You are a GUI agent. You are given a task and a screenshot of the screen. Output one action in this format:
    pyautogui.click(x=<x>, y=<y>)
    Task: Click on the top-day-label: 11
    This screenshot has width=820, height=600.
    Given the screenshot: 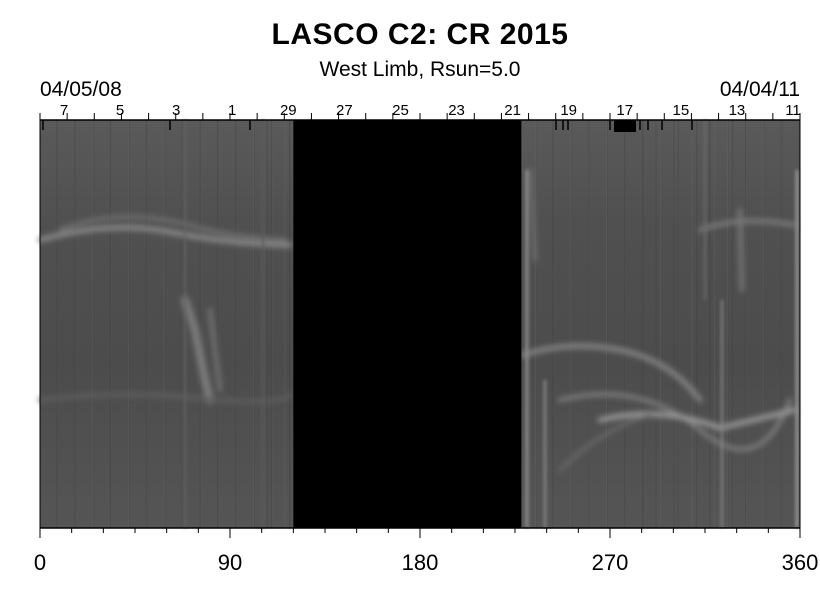 What is the action you would take?
    pyautogui.click(x=793, y=110)
    